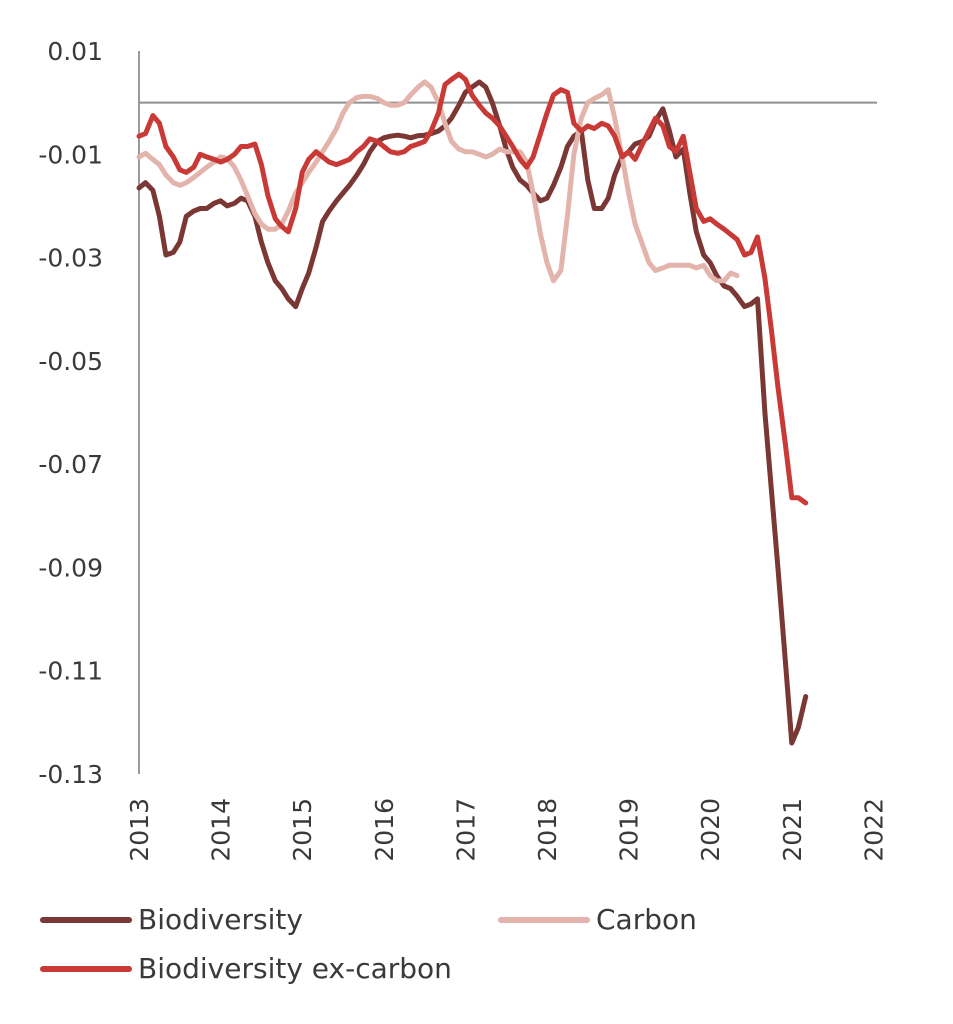 This screenshot has width=953, height=1024. I want to click on legend-item-carbon: Carbon, so click(597, 919).